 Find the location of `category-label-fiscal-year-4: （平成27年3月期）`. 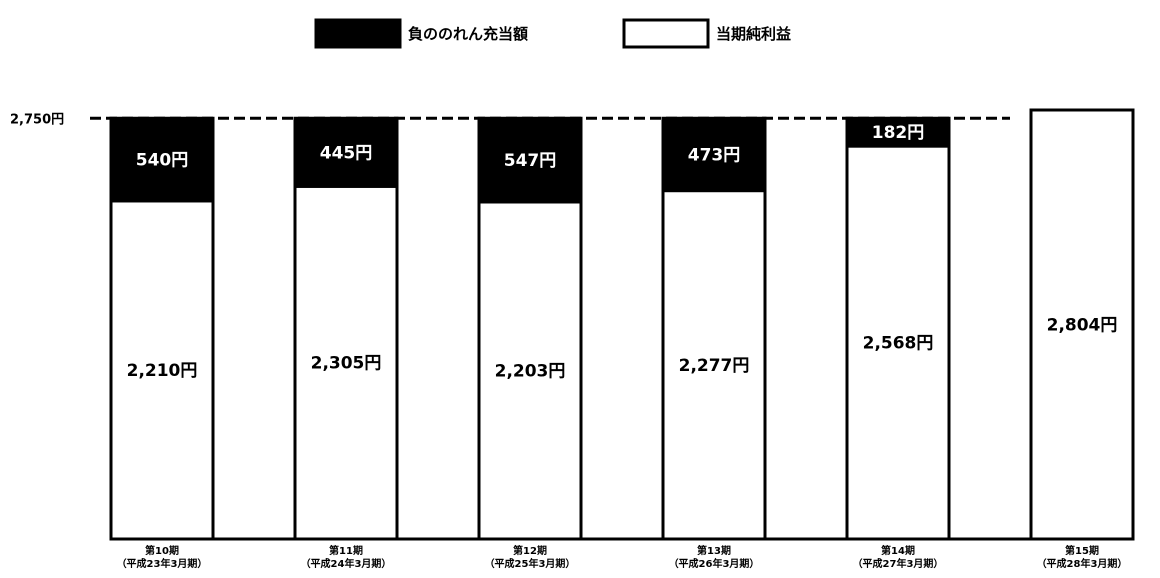

category-label-fiscal-year-4: （平成27年3月期） is located at coordinates (898, 563).